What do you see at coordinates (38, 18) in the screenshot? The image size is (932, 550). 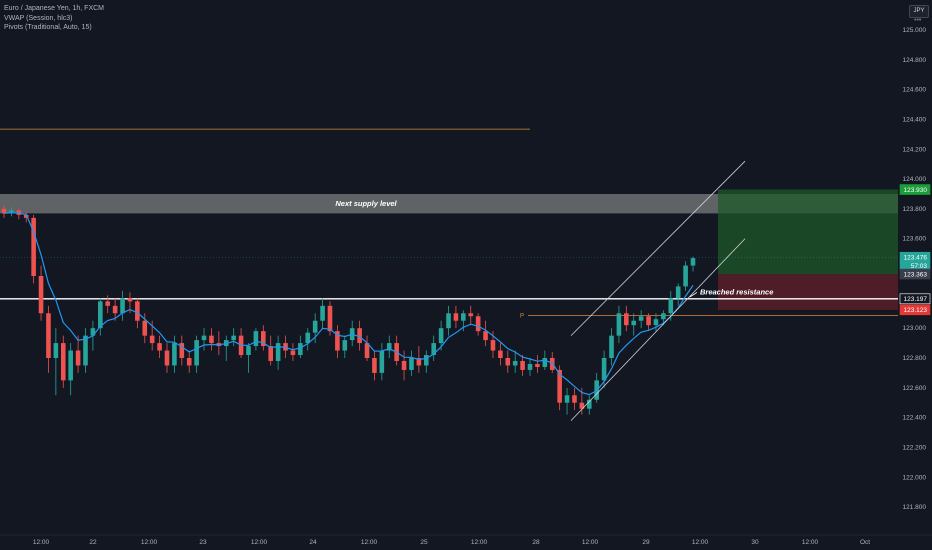 I see `vwap-indicator-label: VWAP (Session, hlc3)` at bounding box center [38, 18].